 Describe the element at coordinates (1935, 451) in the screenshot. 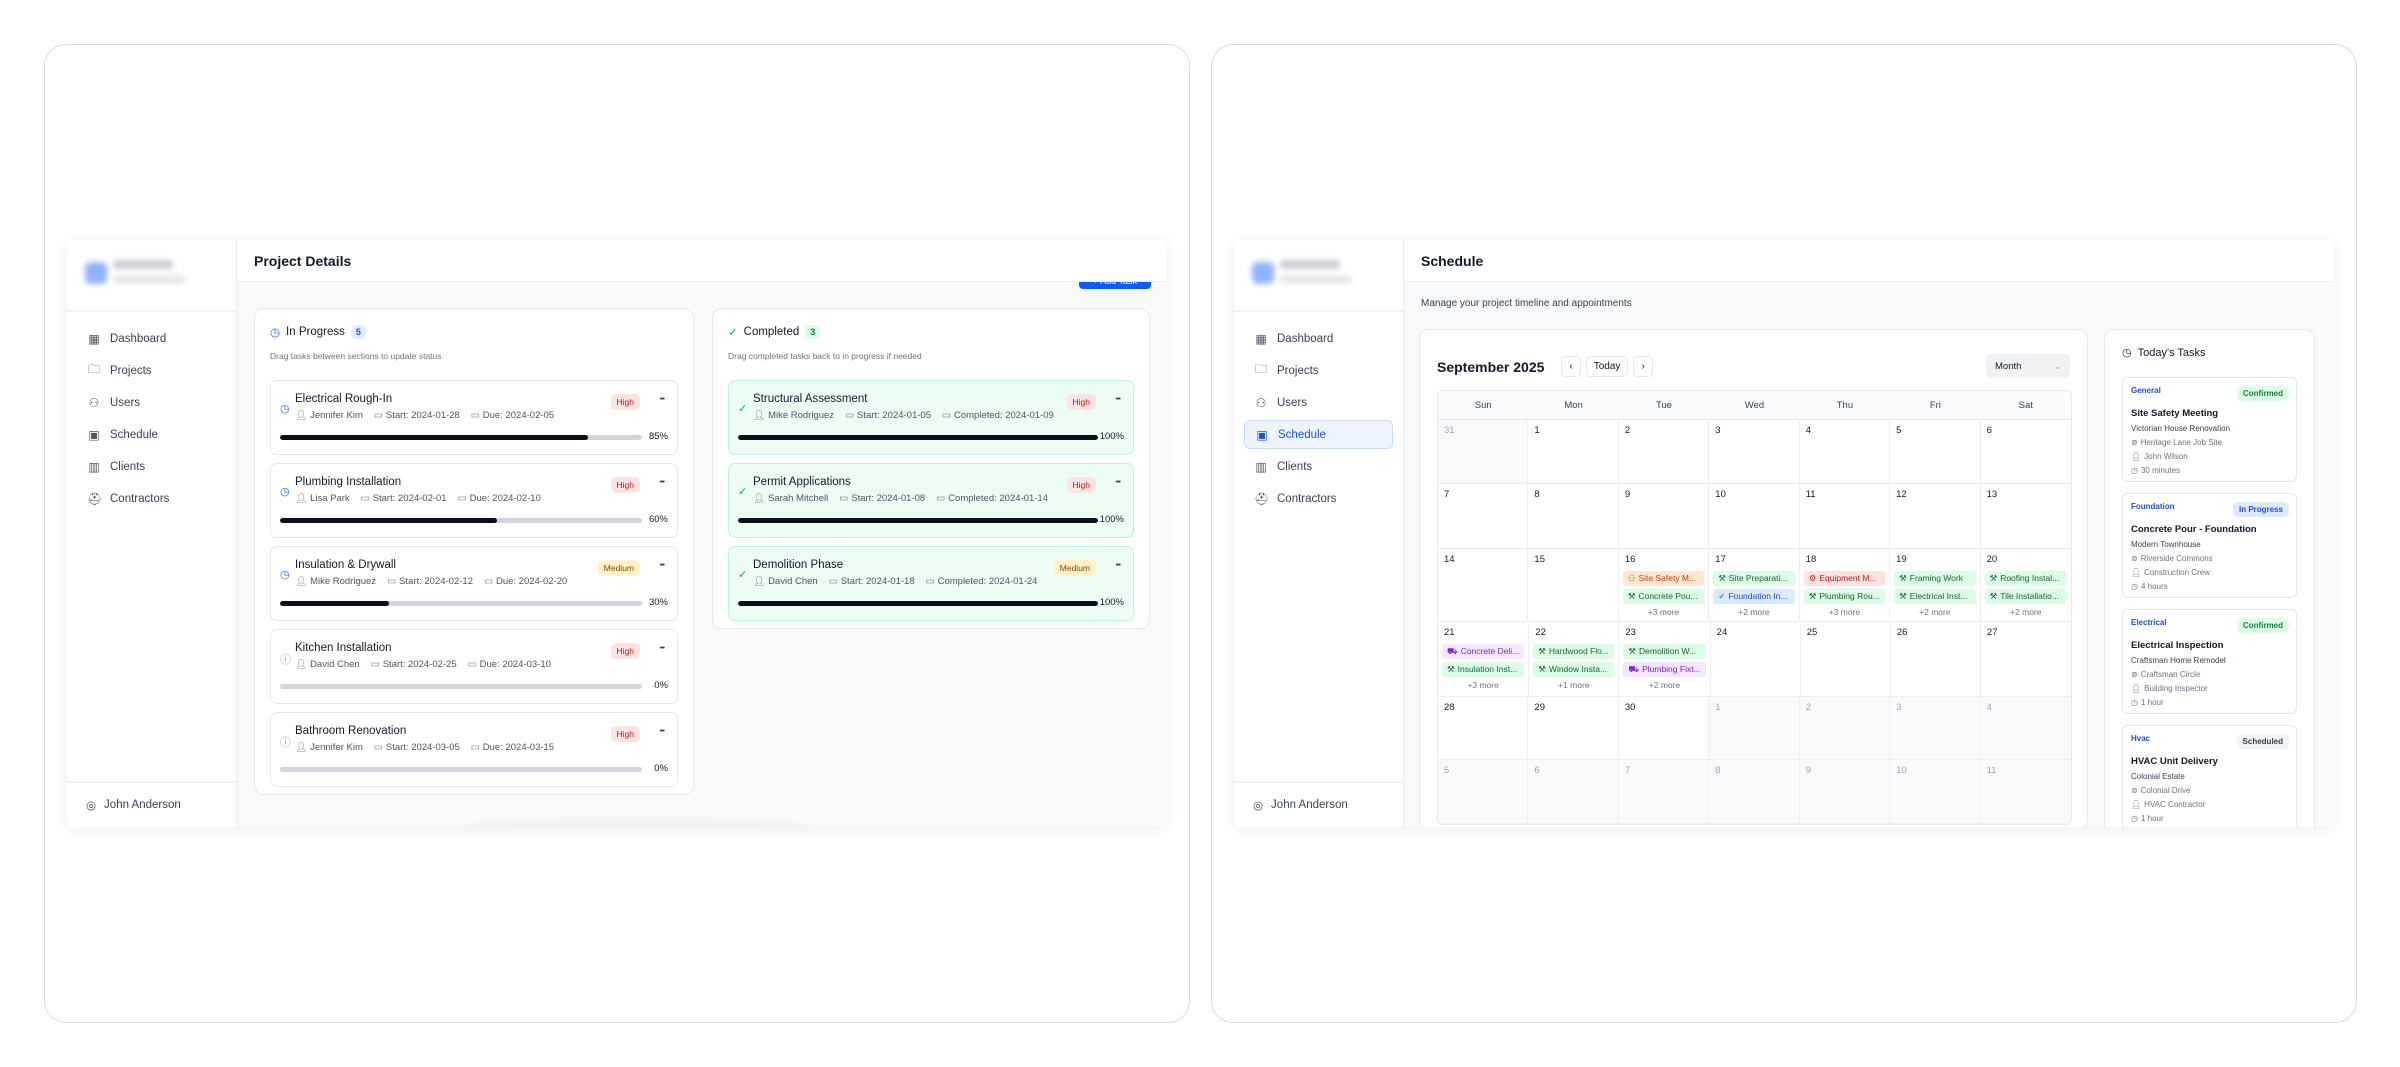

I see `calendar-day: 5` at that location.